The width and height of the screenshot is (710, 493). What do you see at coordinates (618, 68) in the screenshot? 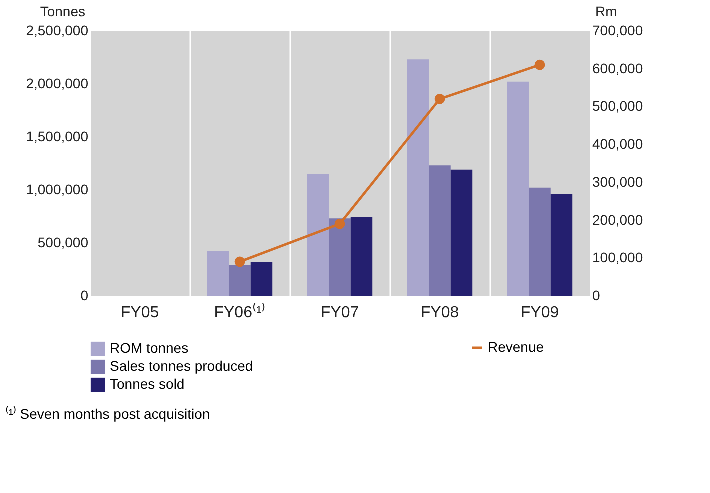
I see `y2-tick-label: 600,000` at bounding box center [618, 68].